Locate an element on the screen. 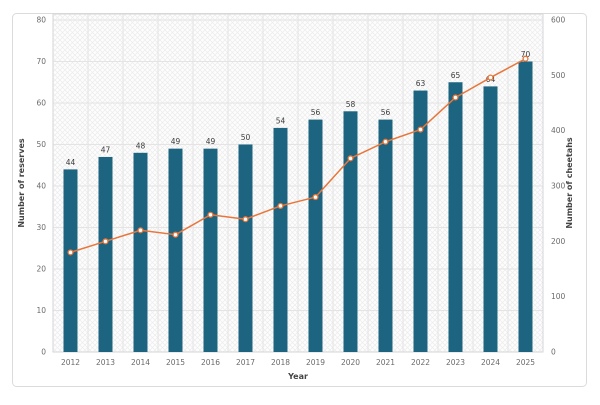 The height and width of the screenshot is (405, 600). bar-label-2019: 56 is located at coordinates (316, 112).